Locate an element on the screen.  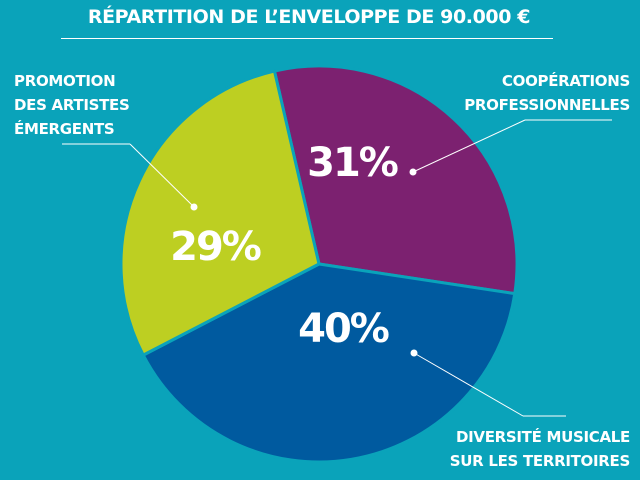
anchor-dot-diversite is located at coordinates (414, 353).